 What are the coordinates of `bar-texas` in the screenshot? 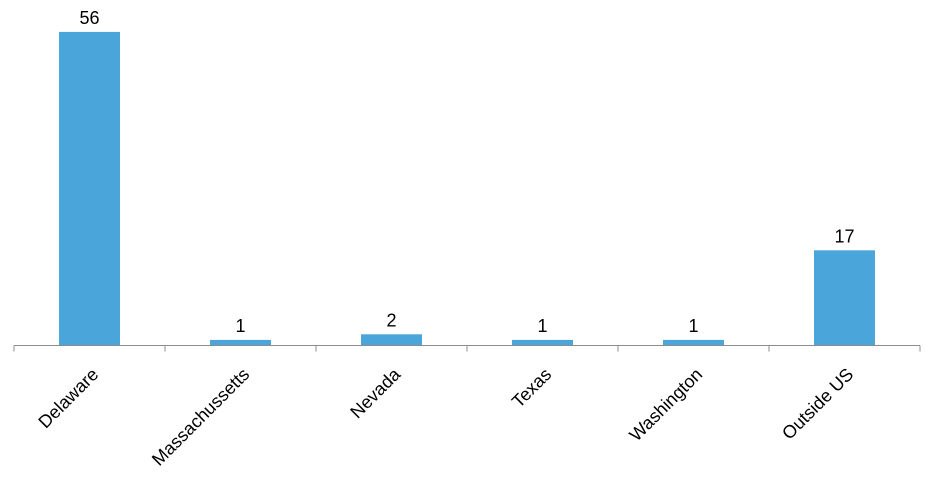 It's located at (542, 342).